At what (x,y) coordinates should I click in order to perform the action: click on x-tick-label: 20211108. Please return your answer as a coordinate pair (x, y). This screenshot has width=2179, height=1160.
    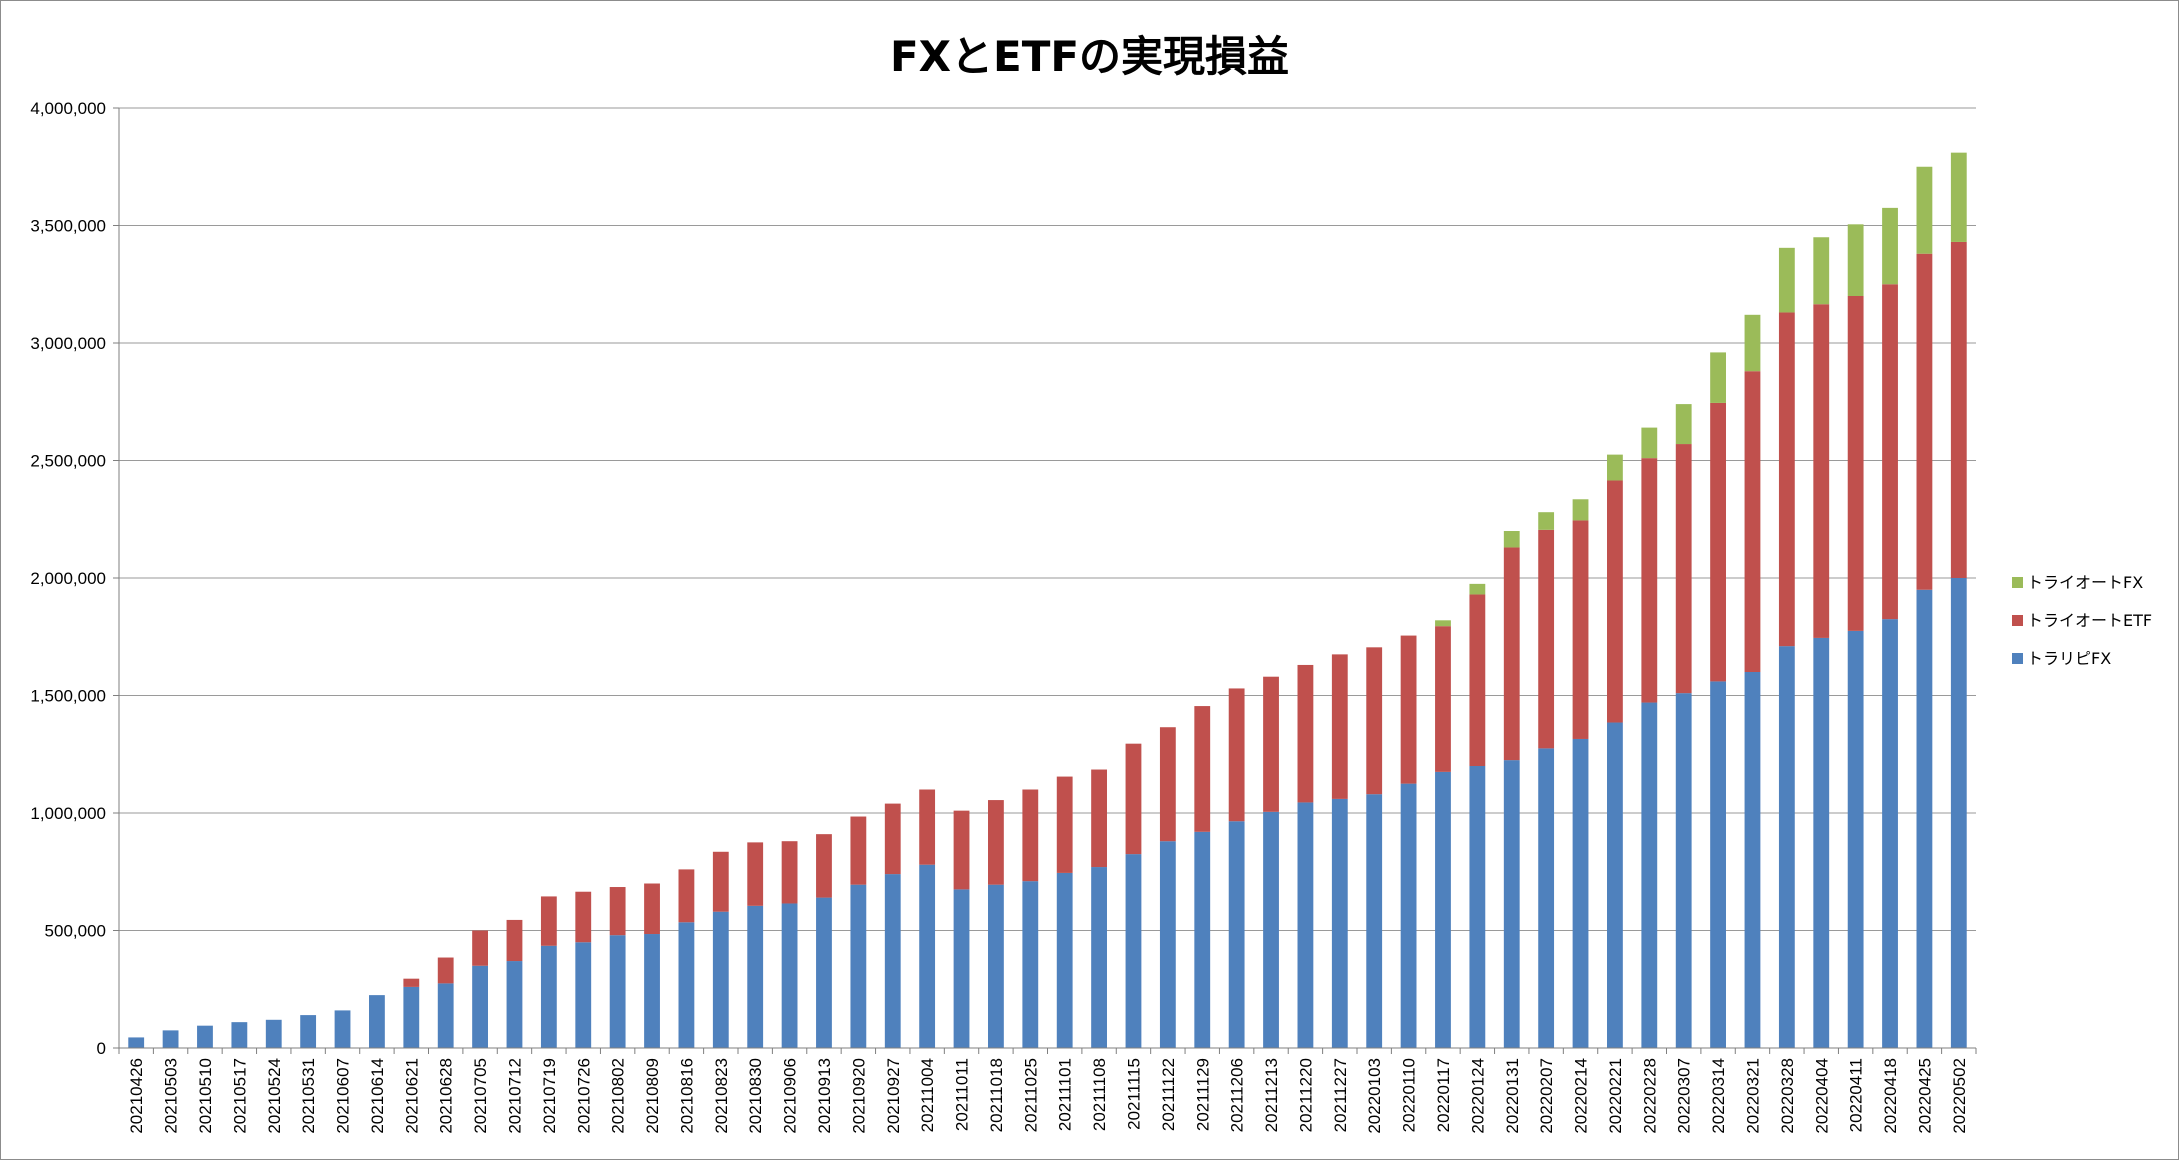
    Looking at the image, I should click on (1099, 1094).